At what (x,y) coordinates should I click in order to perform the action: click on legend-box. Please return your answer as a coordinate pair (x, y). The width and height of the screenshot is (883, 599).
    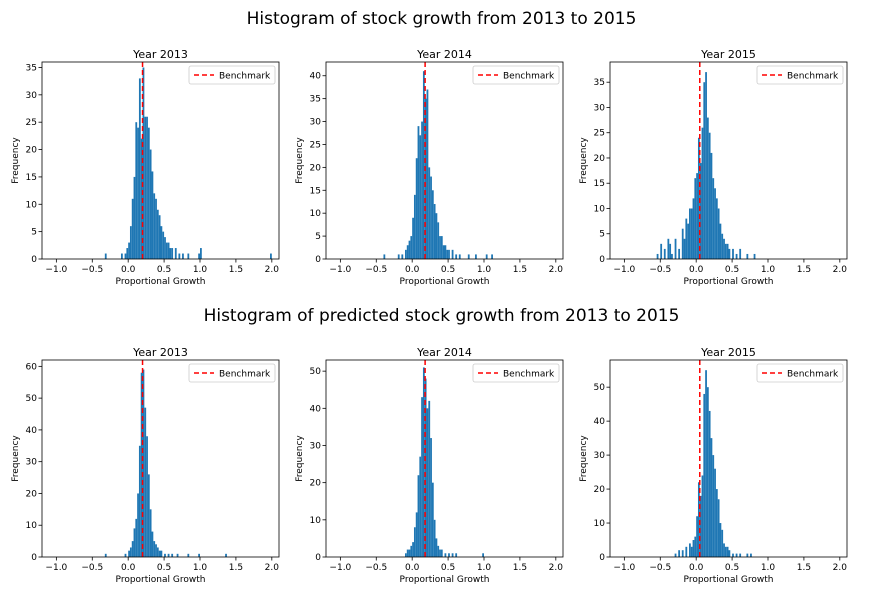
    Looking at the image, I should click on (232, 373).